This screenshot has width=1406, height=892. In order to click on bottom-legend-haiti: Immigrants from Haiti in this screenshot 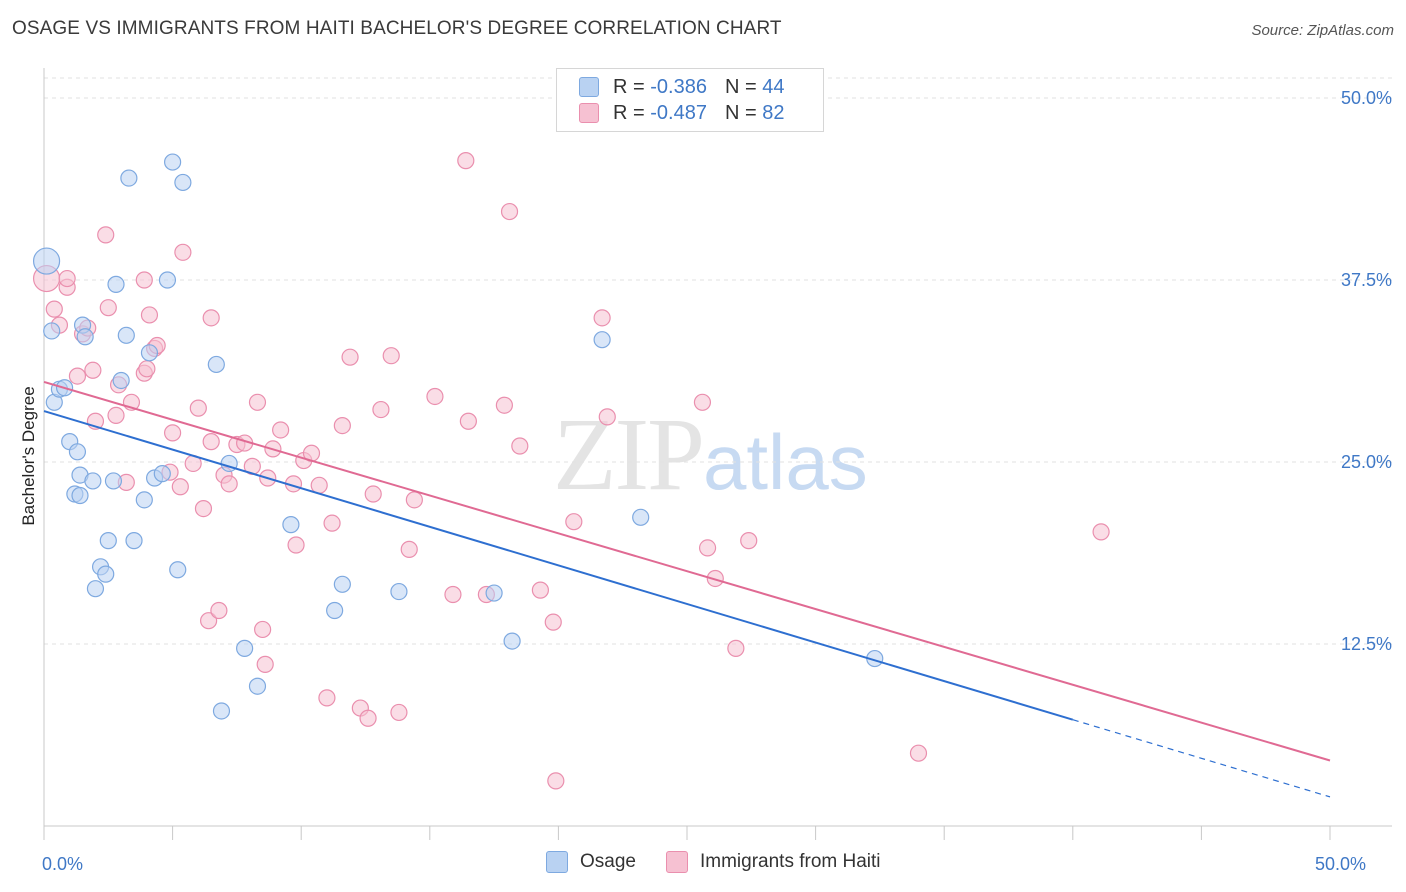, I will do `click(773, 862)`.